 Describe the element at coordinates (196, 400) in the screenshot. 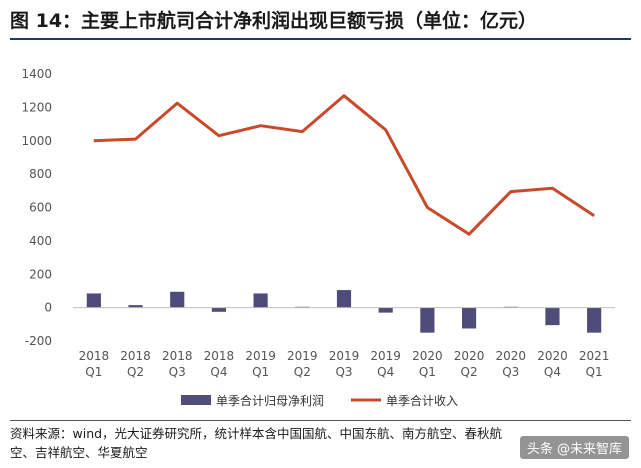

I see `legend-bar-swatch` at that location.